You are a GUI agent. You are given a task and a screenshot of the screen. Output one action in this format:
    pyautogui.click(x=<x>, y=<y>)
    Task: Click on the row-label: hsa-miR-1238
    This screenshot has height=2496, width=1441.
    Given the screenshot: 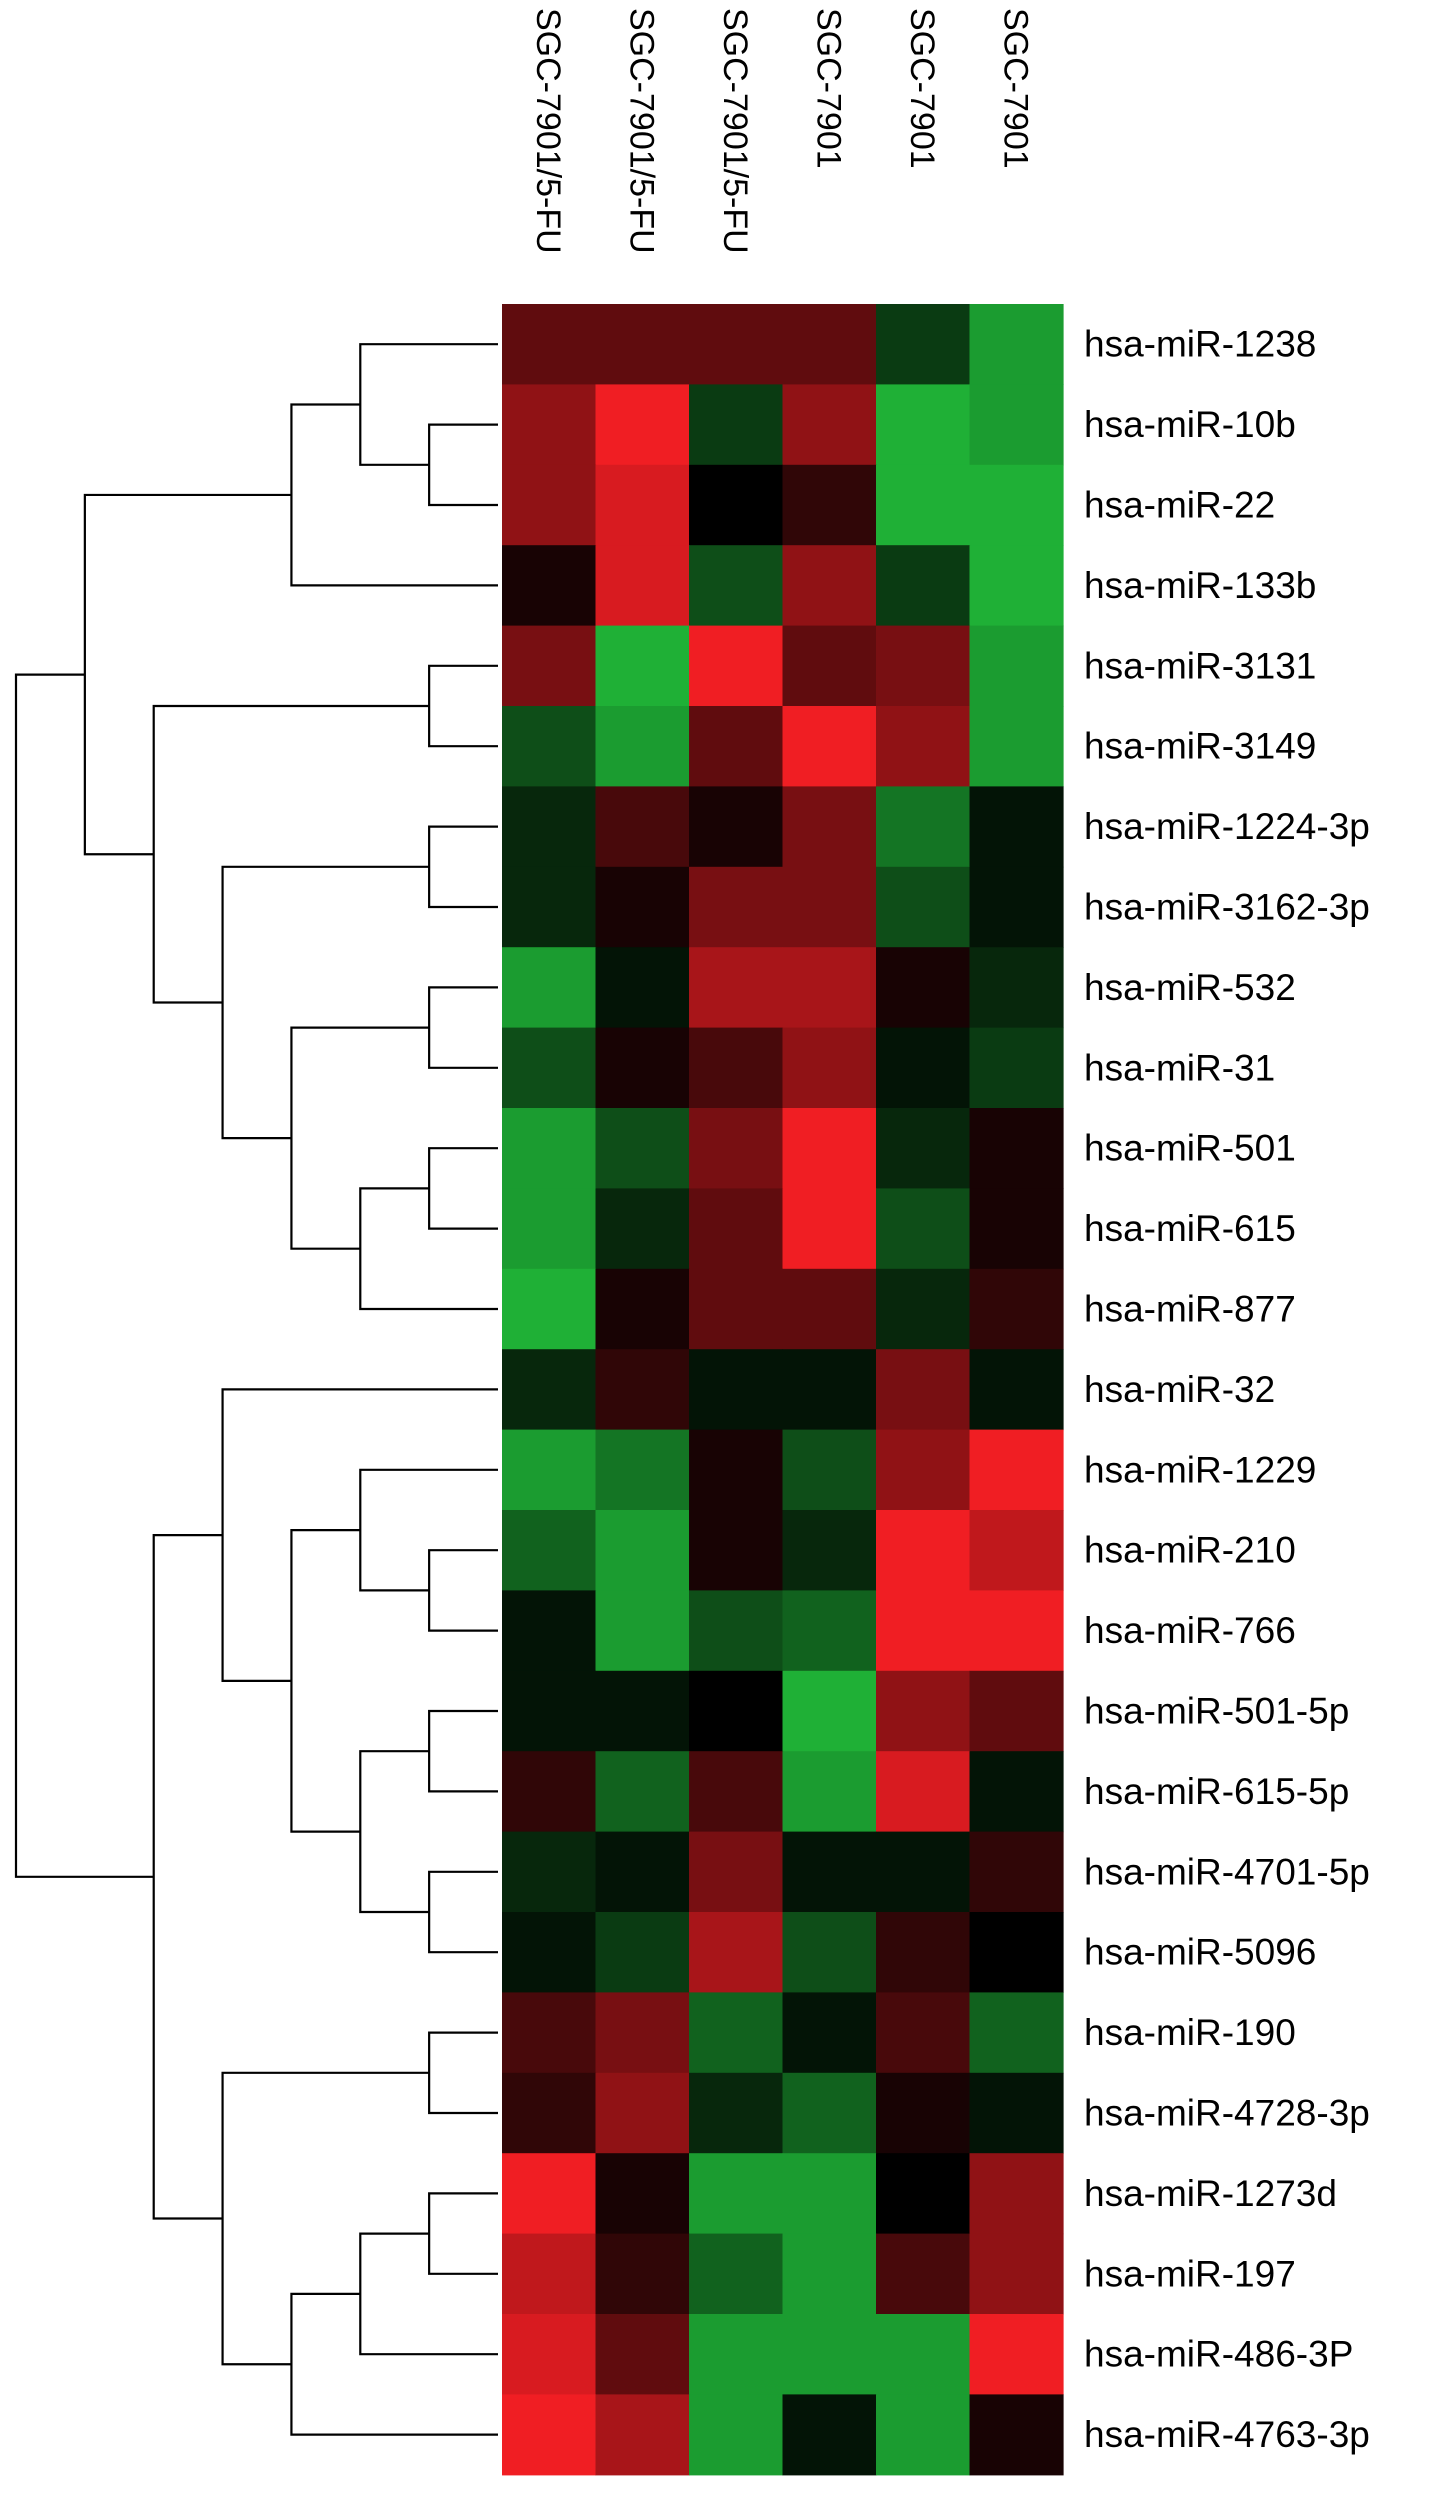 What is the action you would take?
    pyautogui.click(x=1200, y=344)
    